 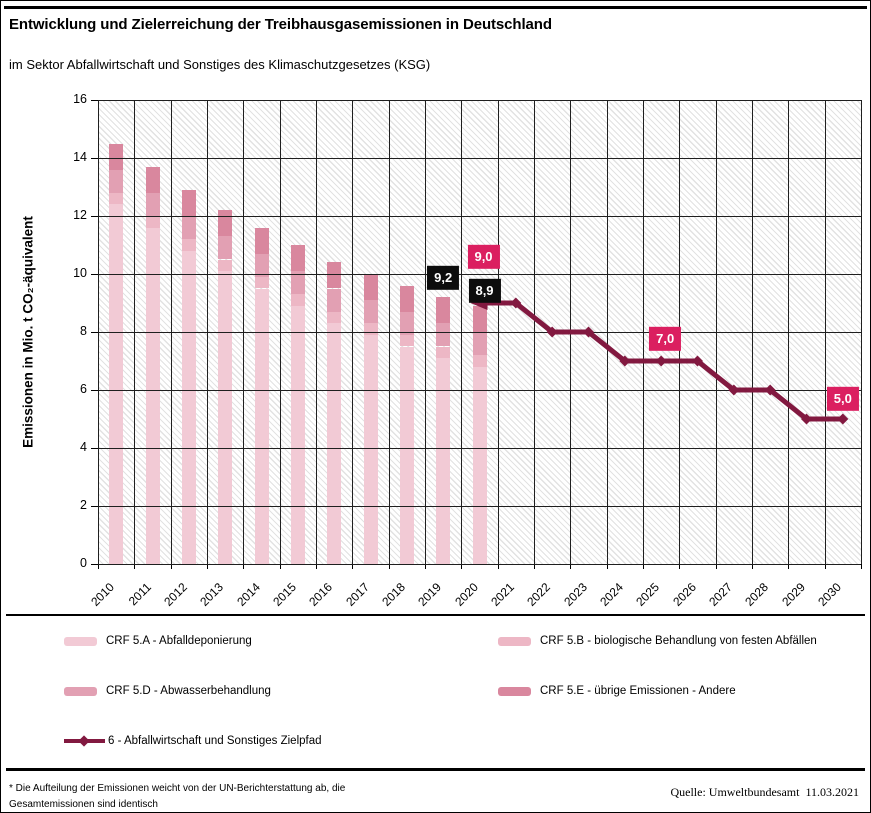 What do you see at coordinates (334, 443) in the screenshot?
I see `bar-segment-2016-s0` at bounding box center [334, 443].